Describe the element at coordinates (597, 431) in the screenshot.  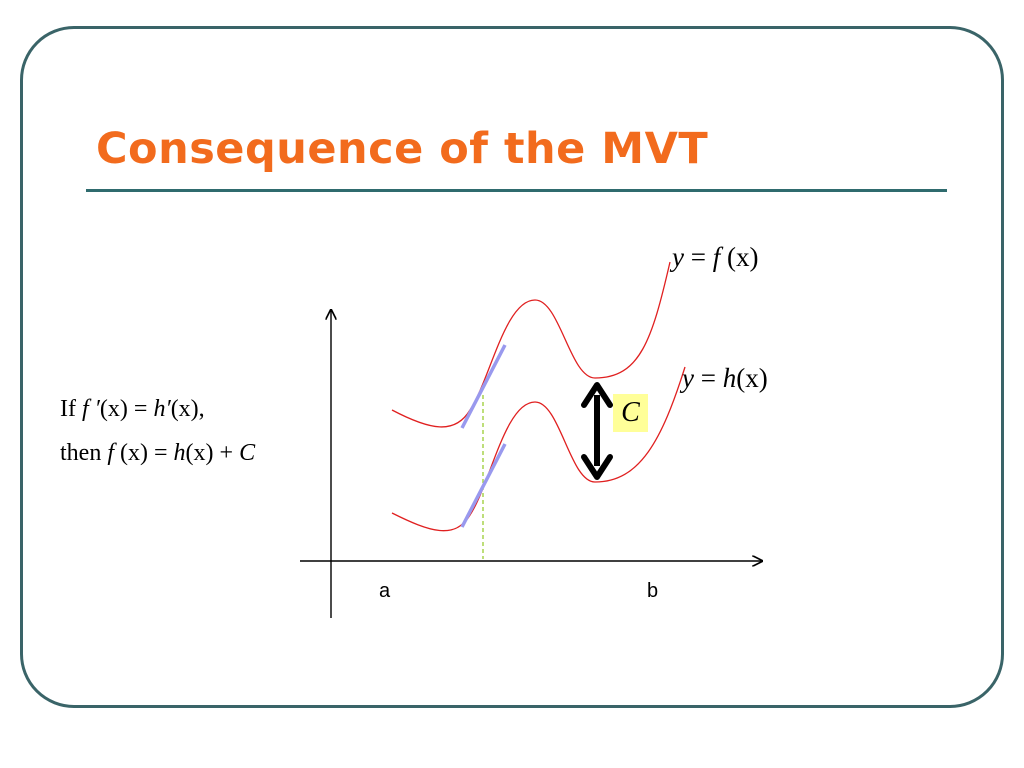
I see `vertical-offset-arrow` at that location.